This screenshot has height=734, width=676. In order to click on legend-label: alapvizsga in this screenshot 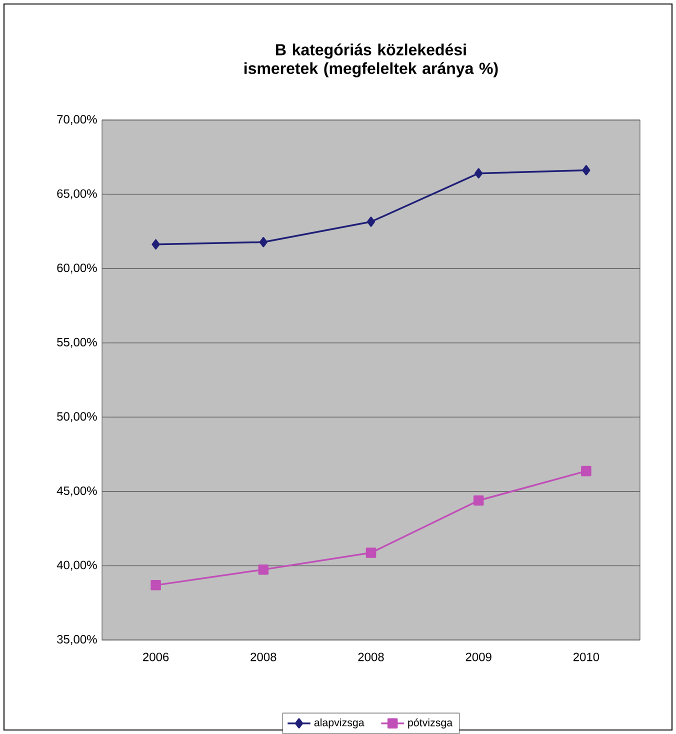, I will do `click(339, 723)`.